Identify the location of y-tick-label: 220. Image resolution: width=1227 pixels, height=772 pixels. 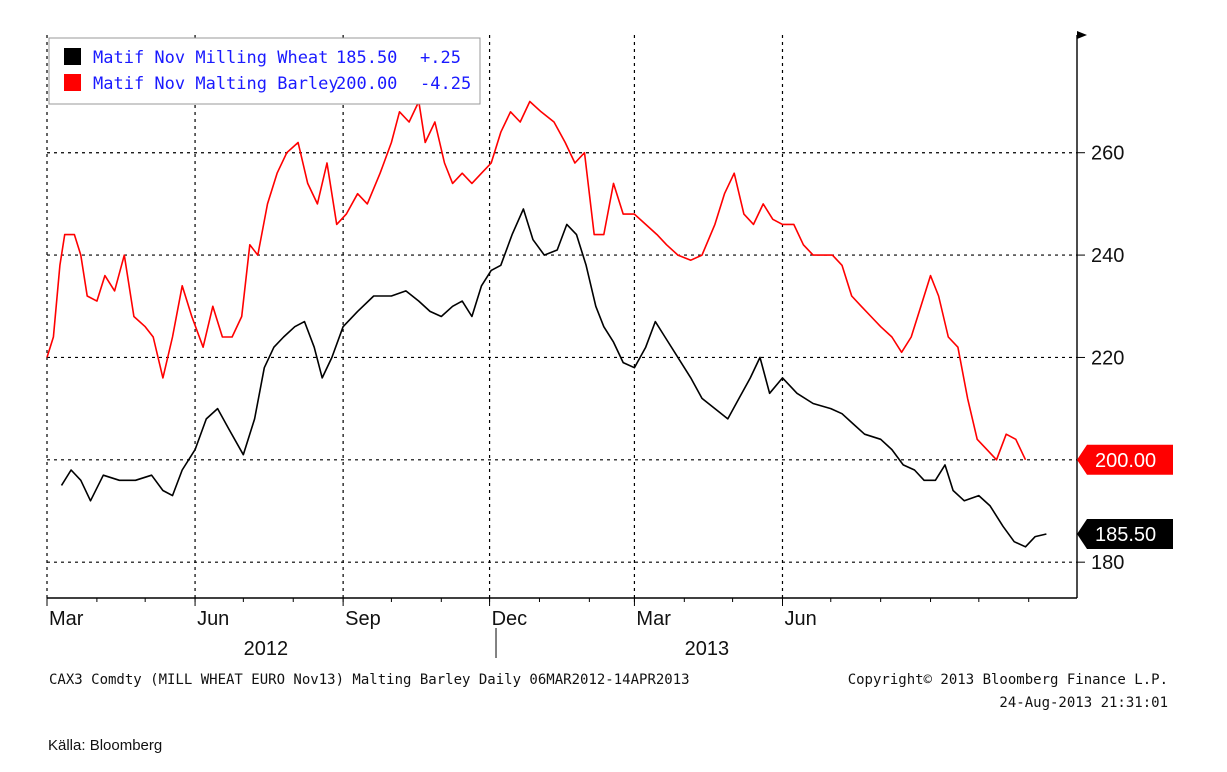
(1107, 358).